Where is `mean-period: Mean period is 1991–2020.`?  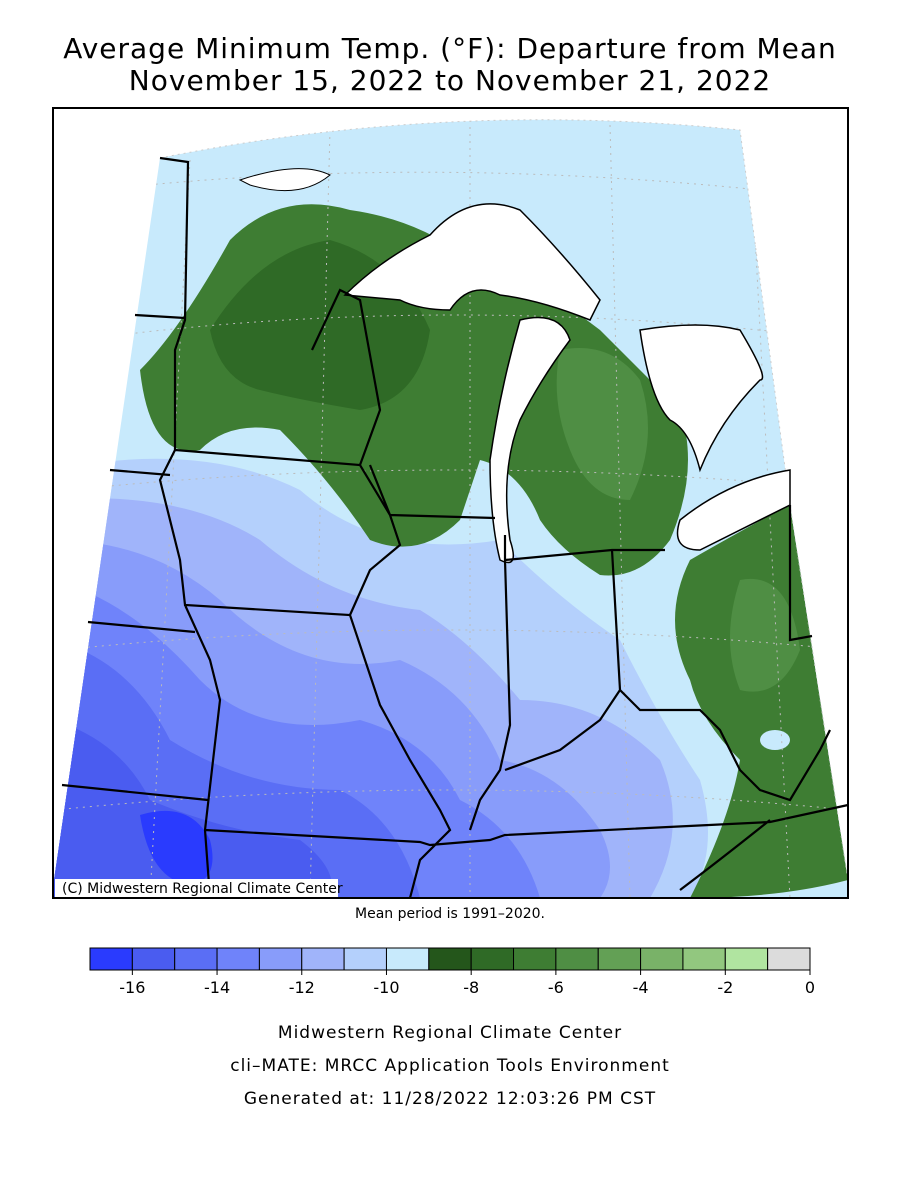 mean-period: Mean period is 1991–2020. is located at coordinates (450, 914).